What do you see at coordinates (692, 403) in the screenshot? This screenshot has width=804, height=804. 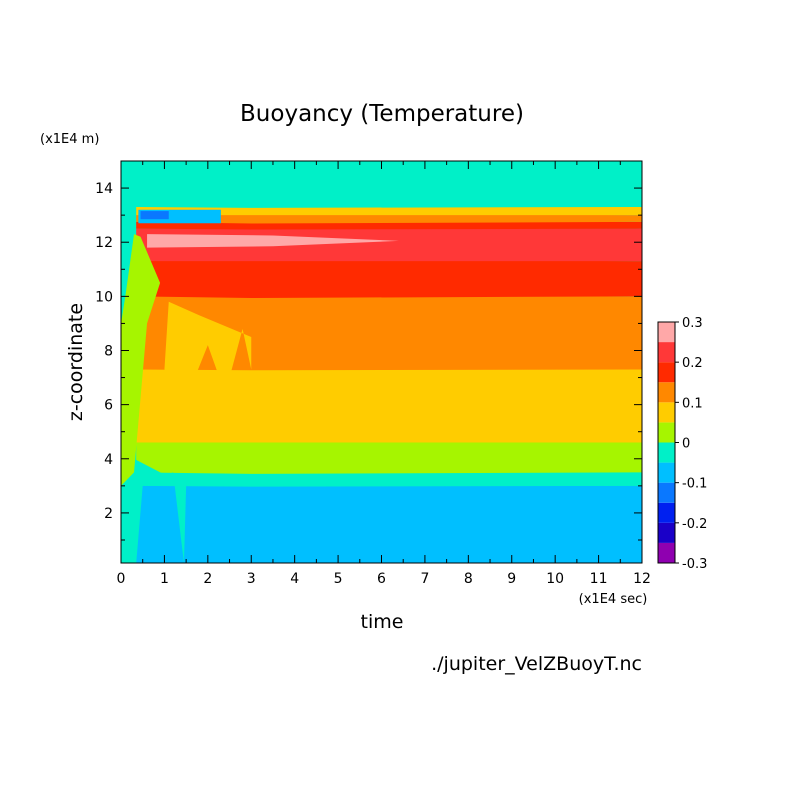 I see `colorbar-tick-label: 0.1` at bounding box center [692, 403].